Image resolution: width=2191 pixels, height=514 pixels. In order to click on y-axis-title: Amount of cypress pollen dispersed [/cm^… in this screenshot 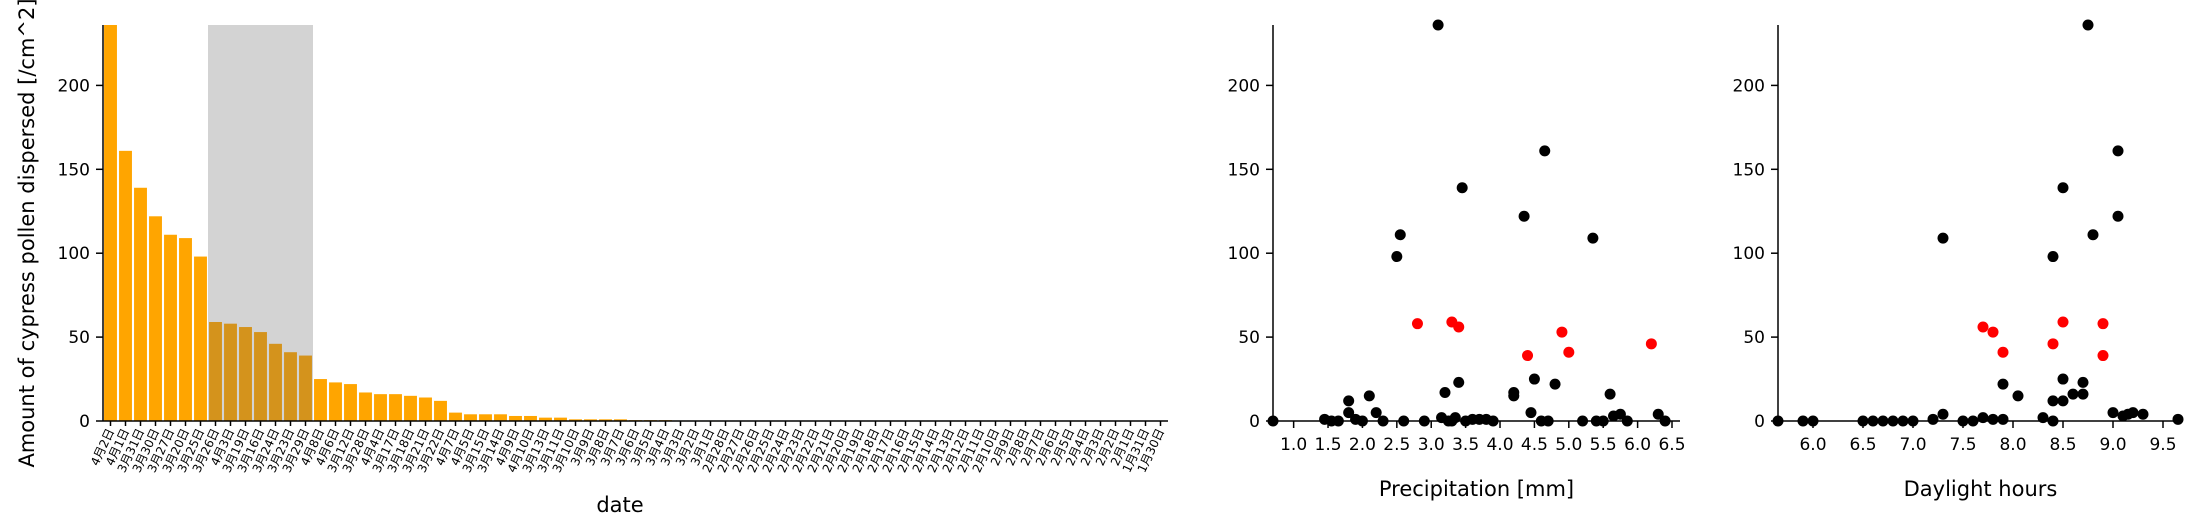, I will do `click(27, 234)`.